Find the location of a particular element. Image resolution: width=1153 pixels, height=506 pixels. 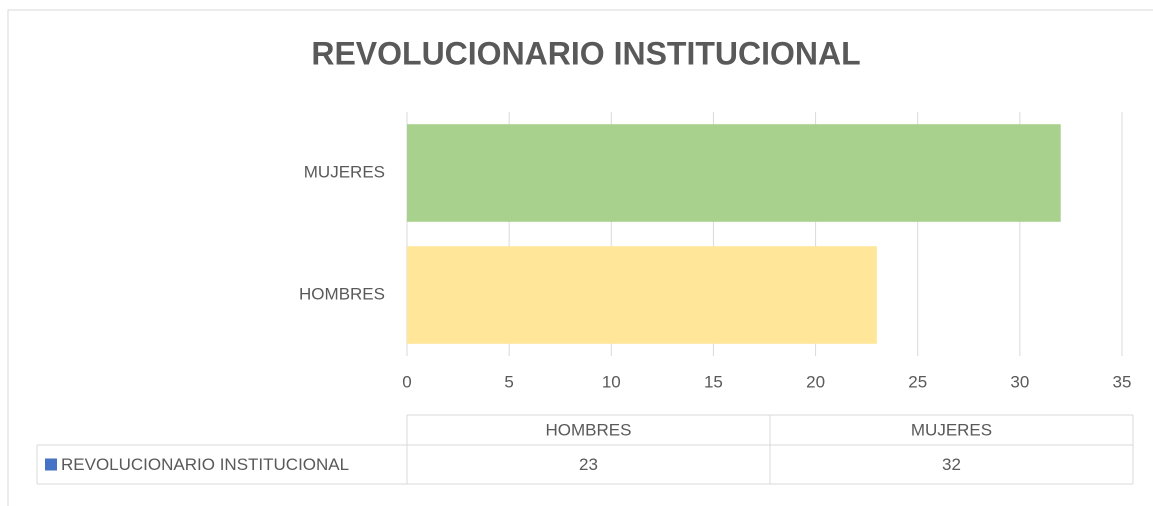

legend-swatch is located at coordinates (51, 464).